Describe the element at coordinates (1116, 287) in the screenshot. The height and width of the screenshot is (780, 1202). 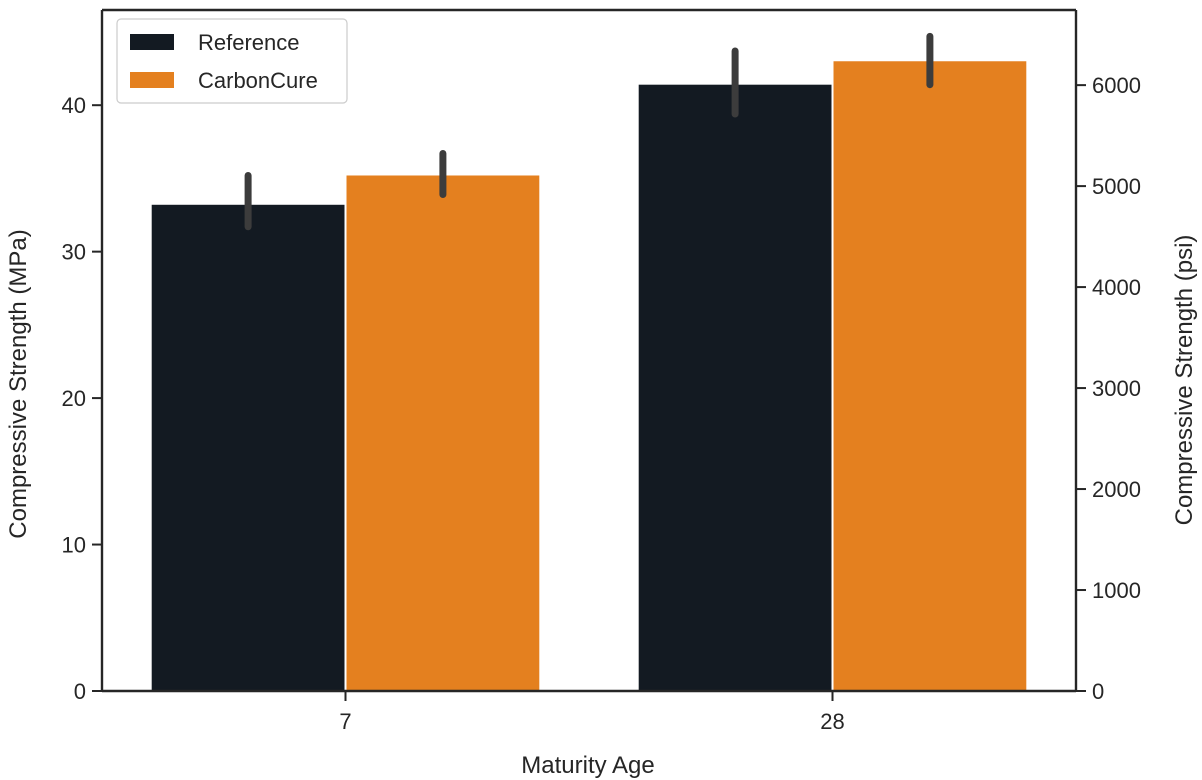
I see `y2-tick-label-4000: 4000` at that location.